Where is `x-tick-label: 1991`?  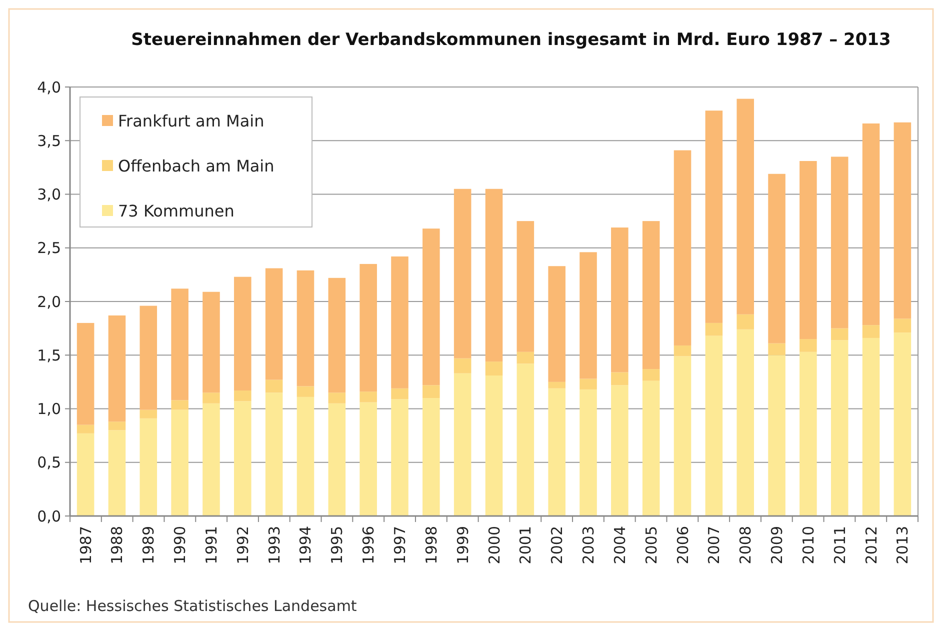 x-tick-label: 1991 is located at coordinates (211, 545).